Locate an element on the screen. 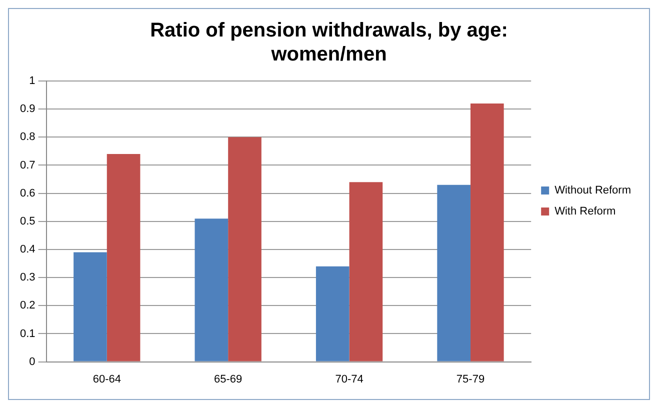 This screenshot has width=658, height=406. y-tick-label: 1 is located at coordinates (32, 81).